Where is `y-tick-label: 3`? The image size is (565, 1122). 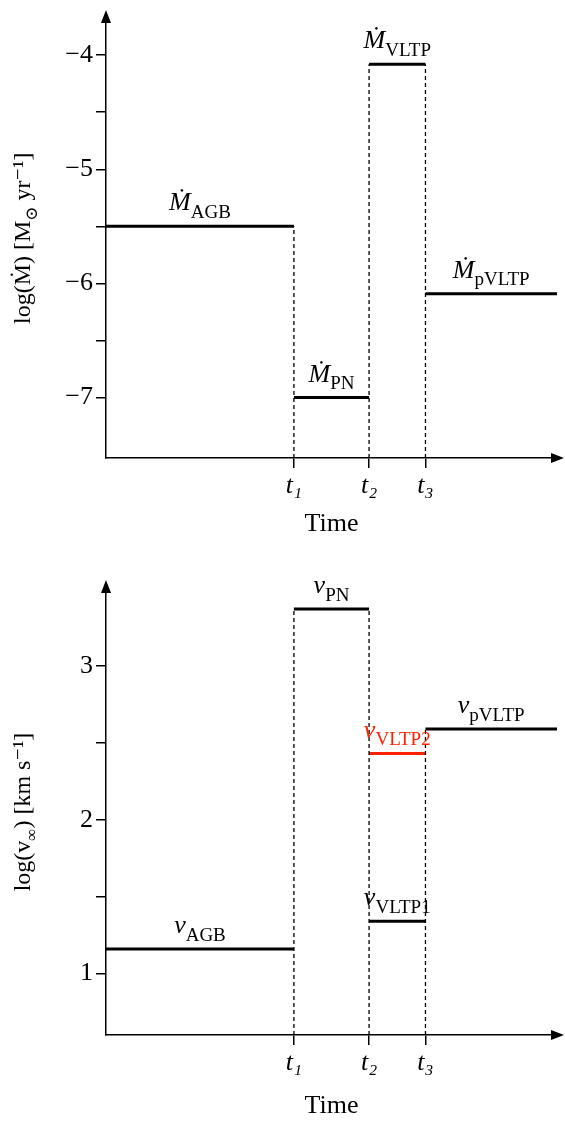
y-tick-label: 3 is located at coordinates (86, 664).